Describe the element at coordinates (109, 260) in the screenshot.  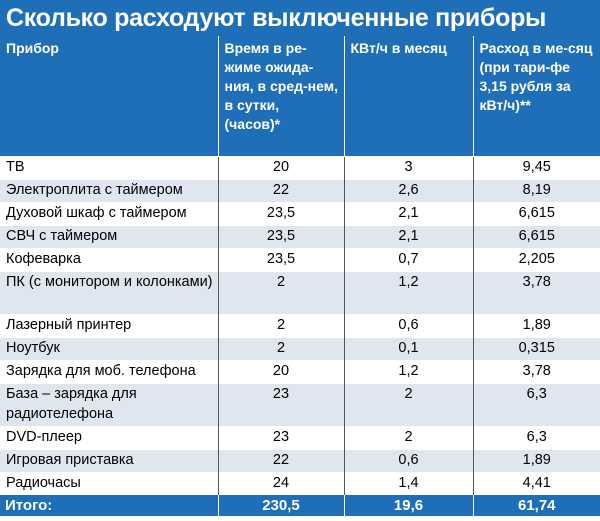
I see `device-name: Кофеварка` at that location.